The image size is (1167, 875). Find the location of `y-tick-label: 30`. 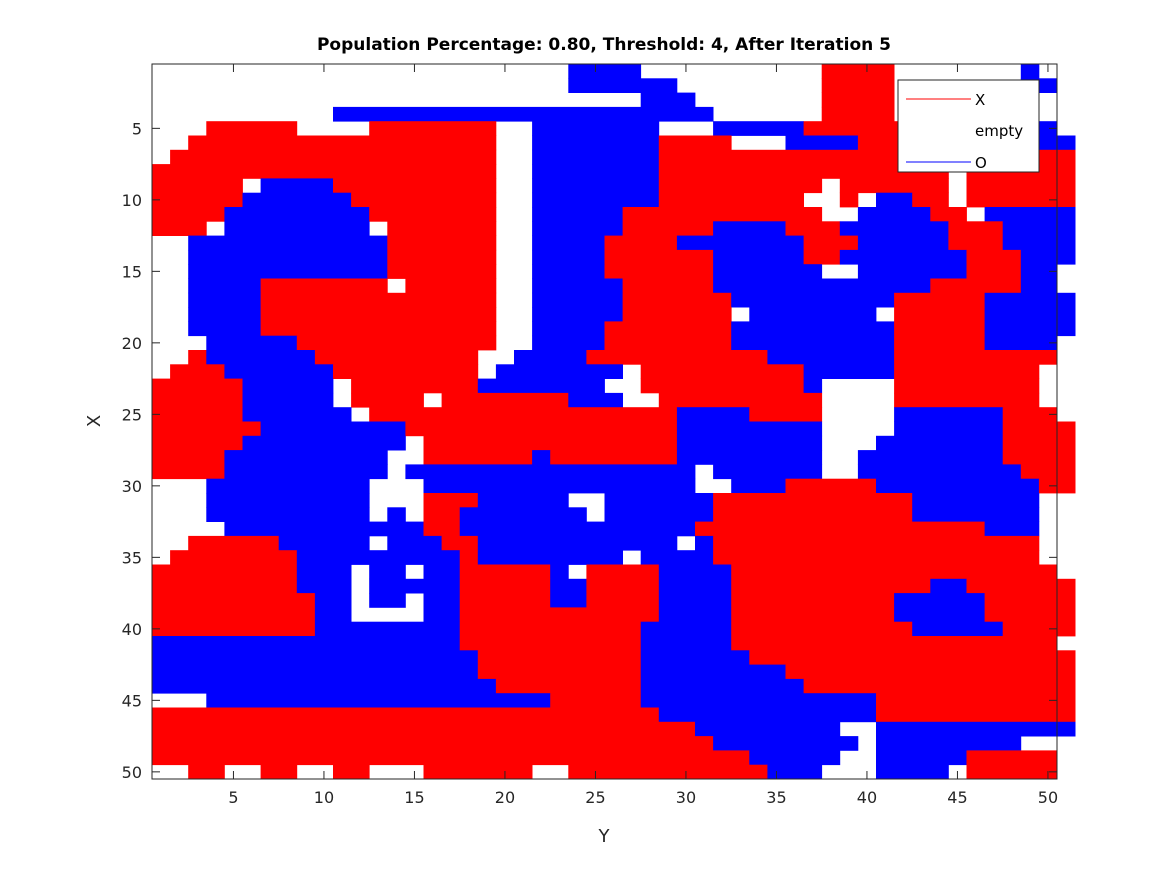

y-tick-label: 30 is located at coordinates (132, 486).